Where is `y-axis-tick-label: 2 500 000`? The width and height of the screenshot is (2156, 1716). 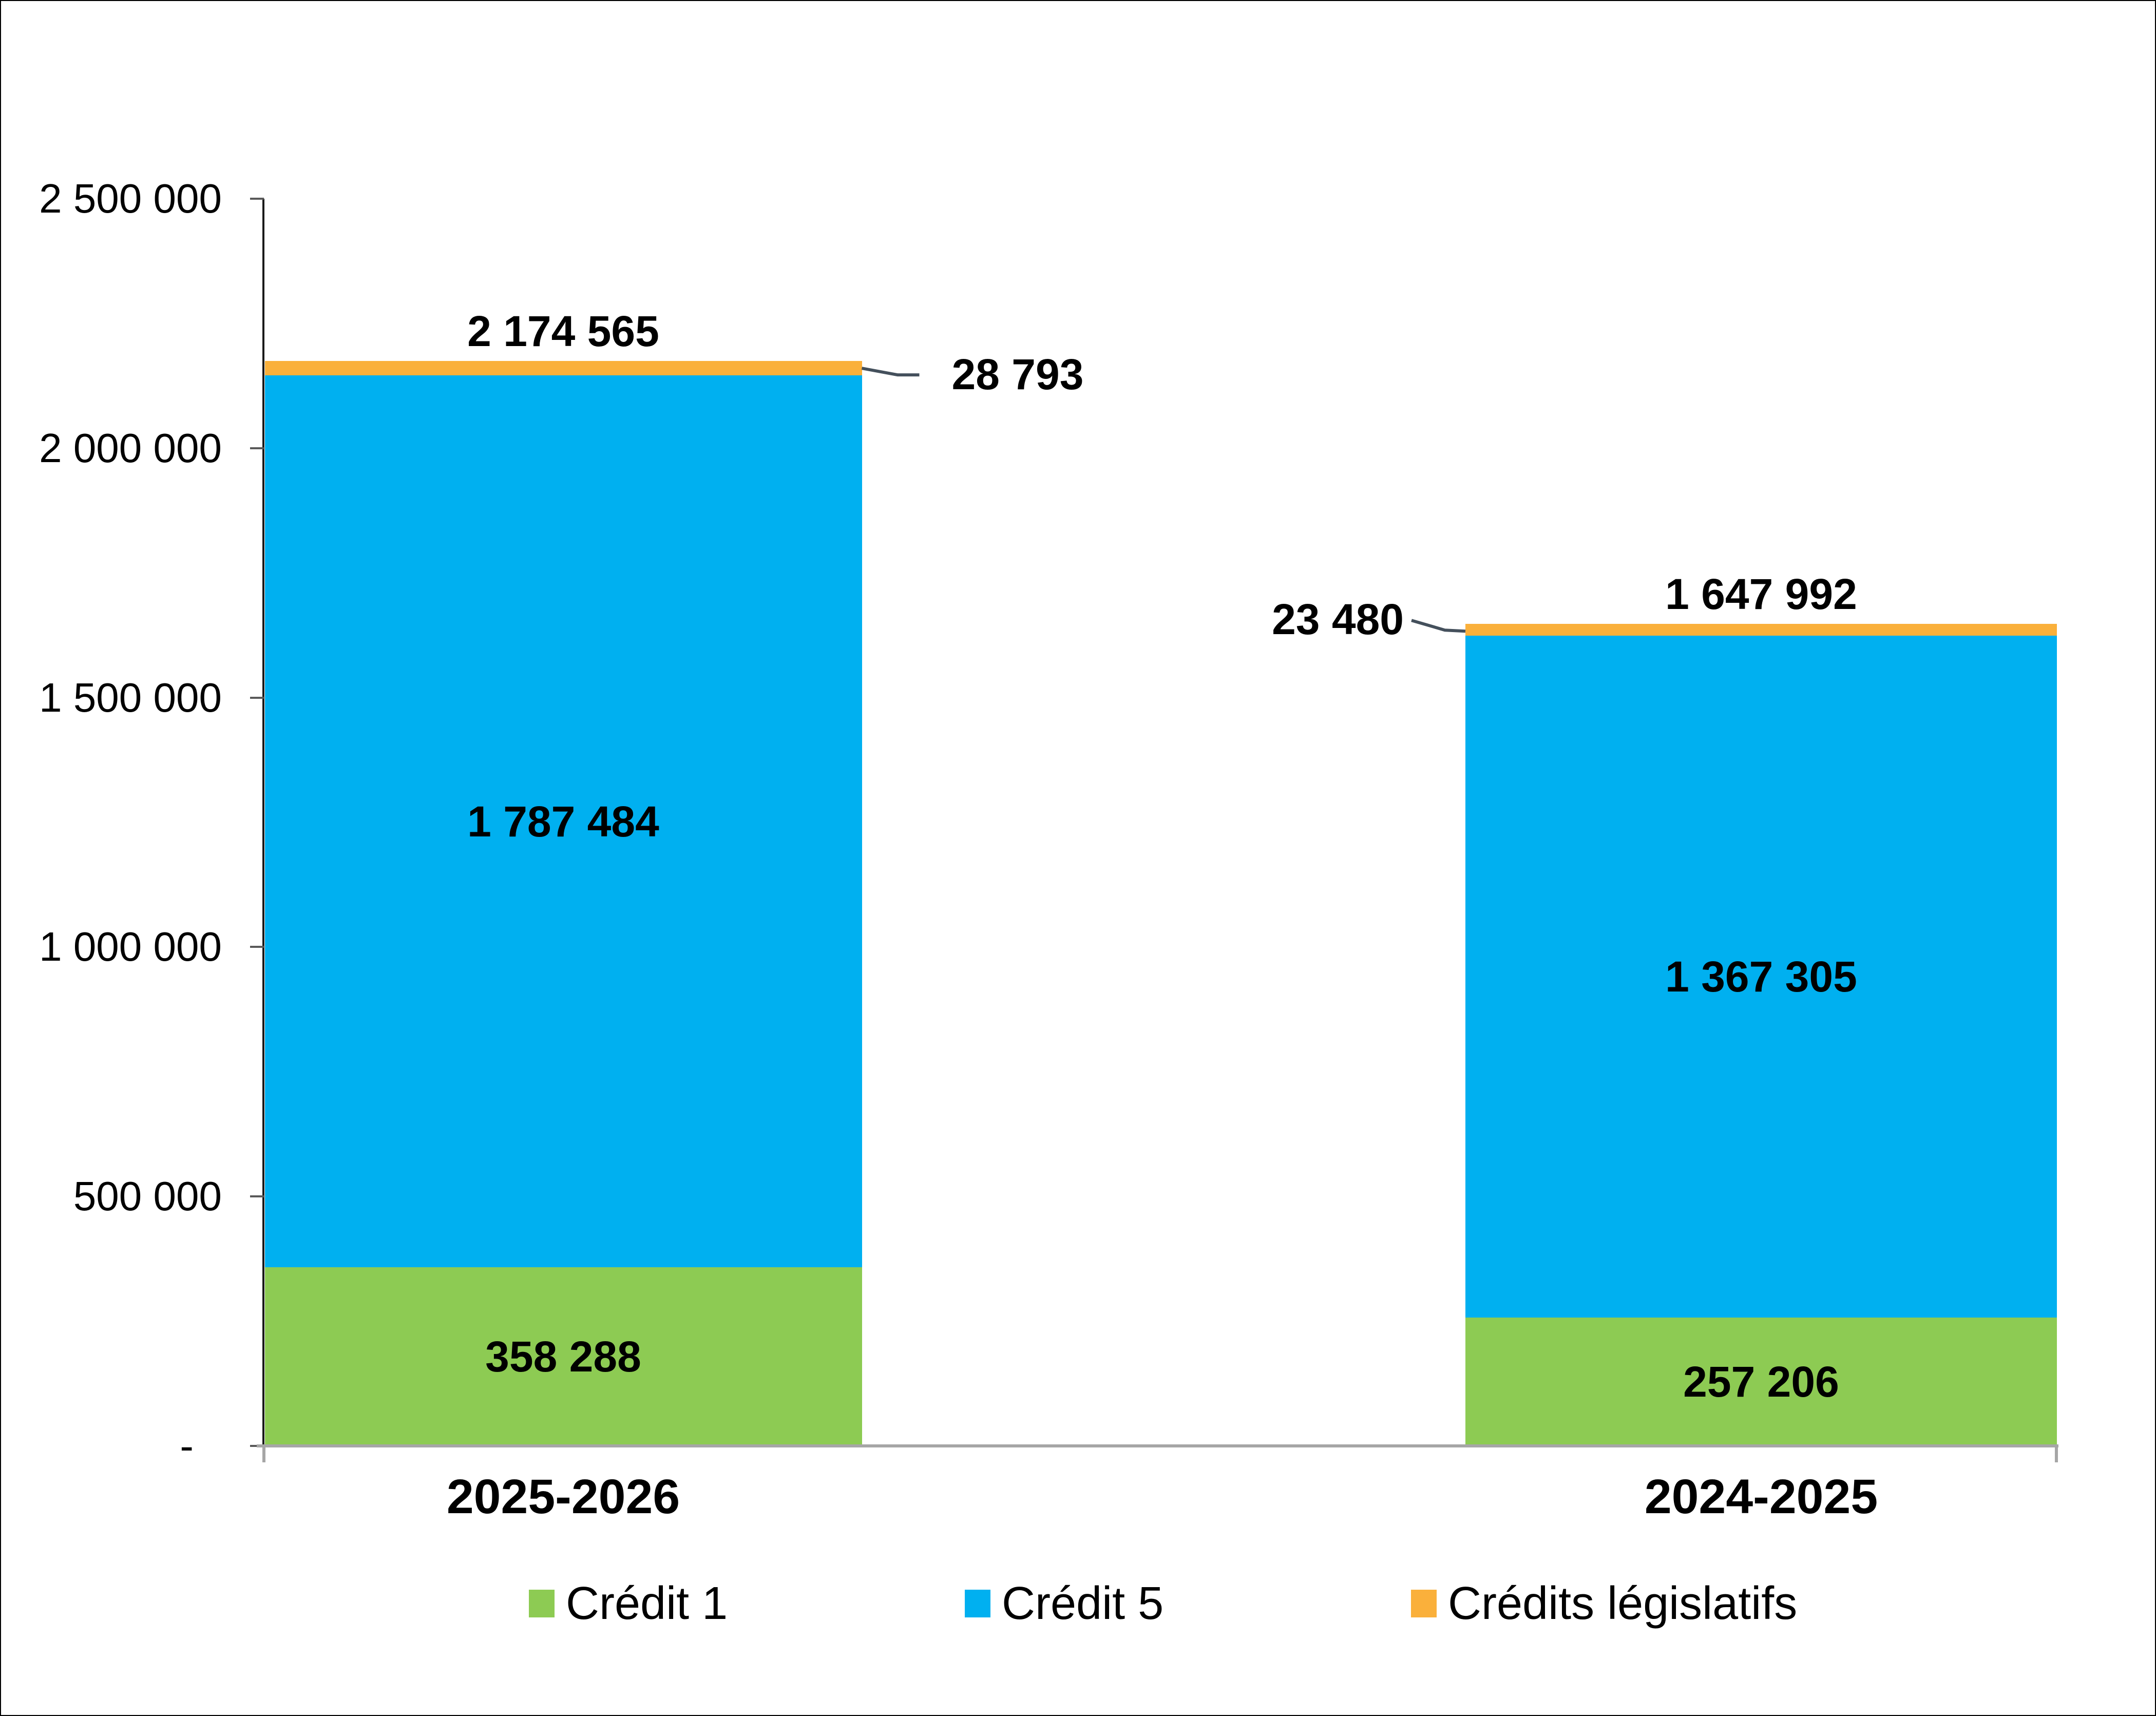
y-axis-tick-label: 2 500 000 is located at coordinates (130, 198).